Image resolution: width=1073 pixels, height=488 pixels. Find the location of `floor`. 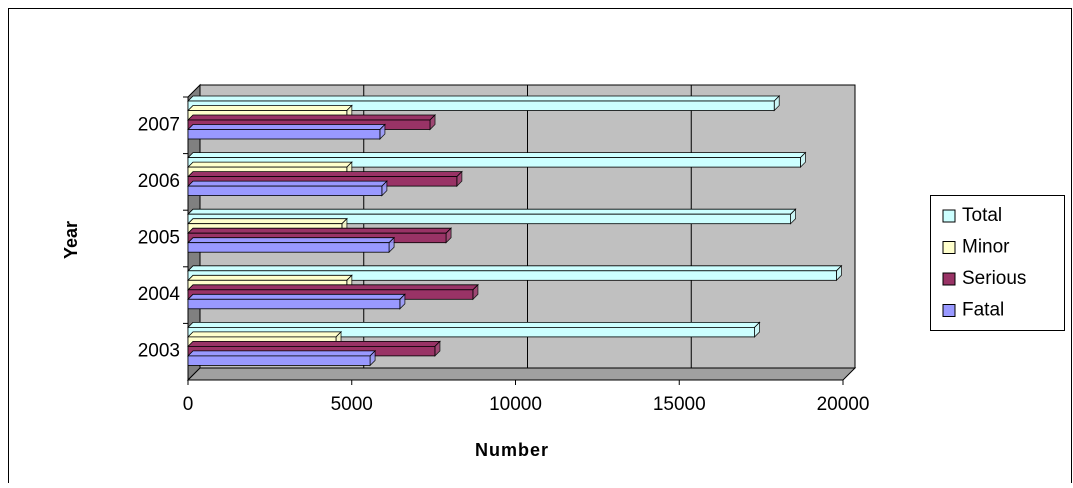

floor is located at coordinates (521, 374).